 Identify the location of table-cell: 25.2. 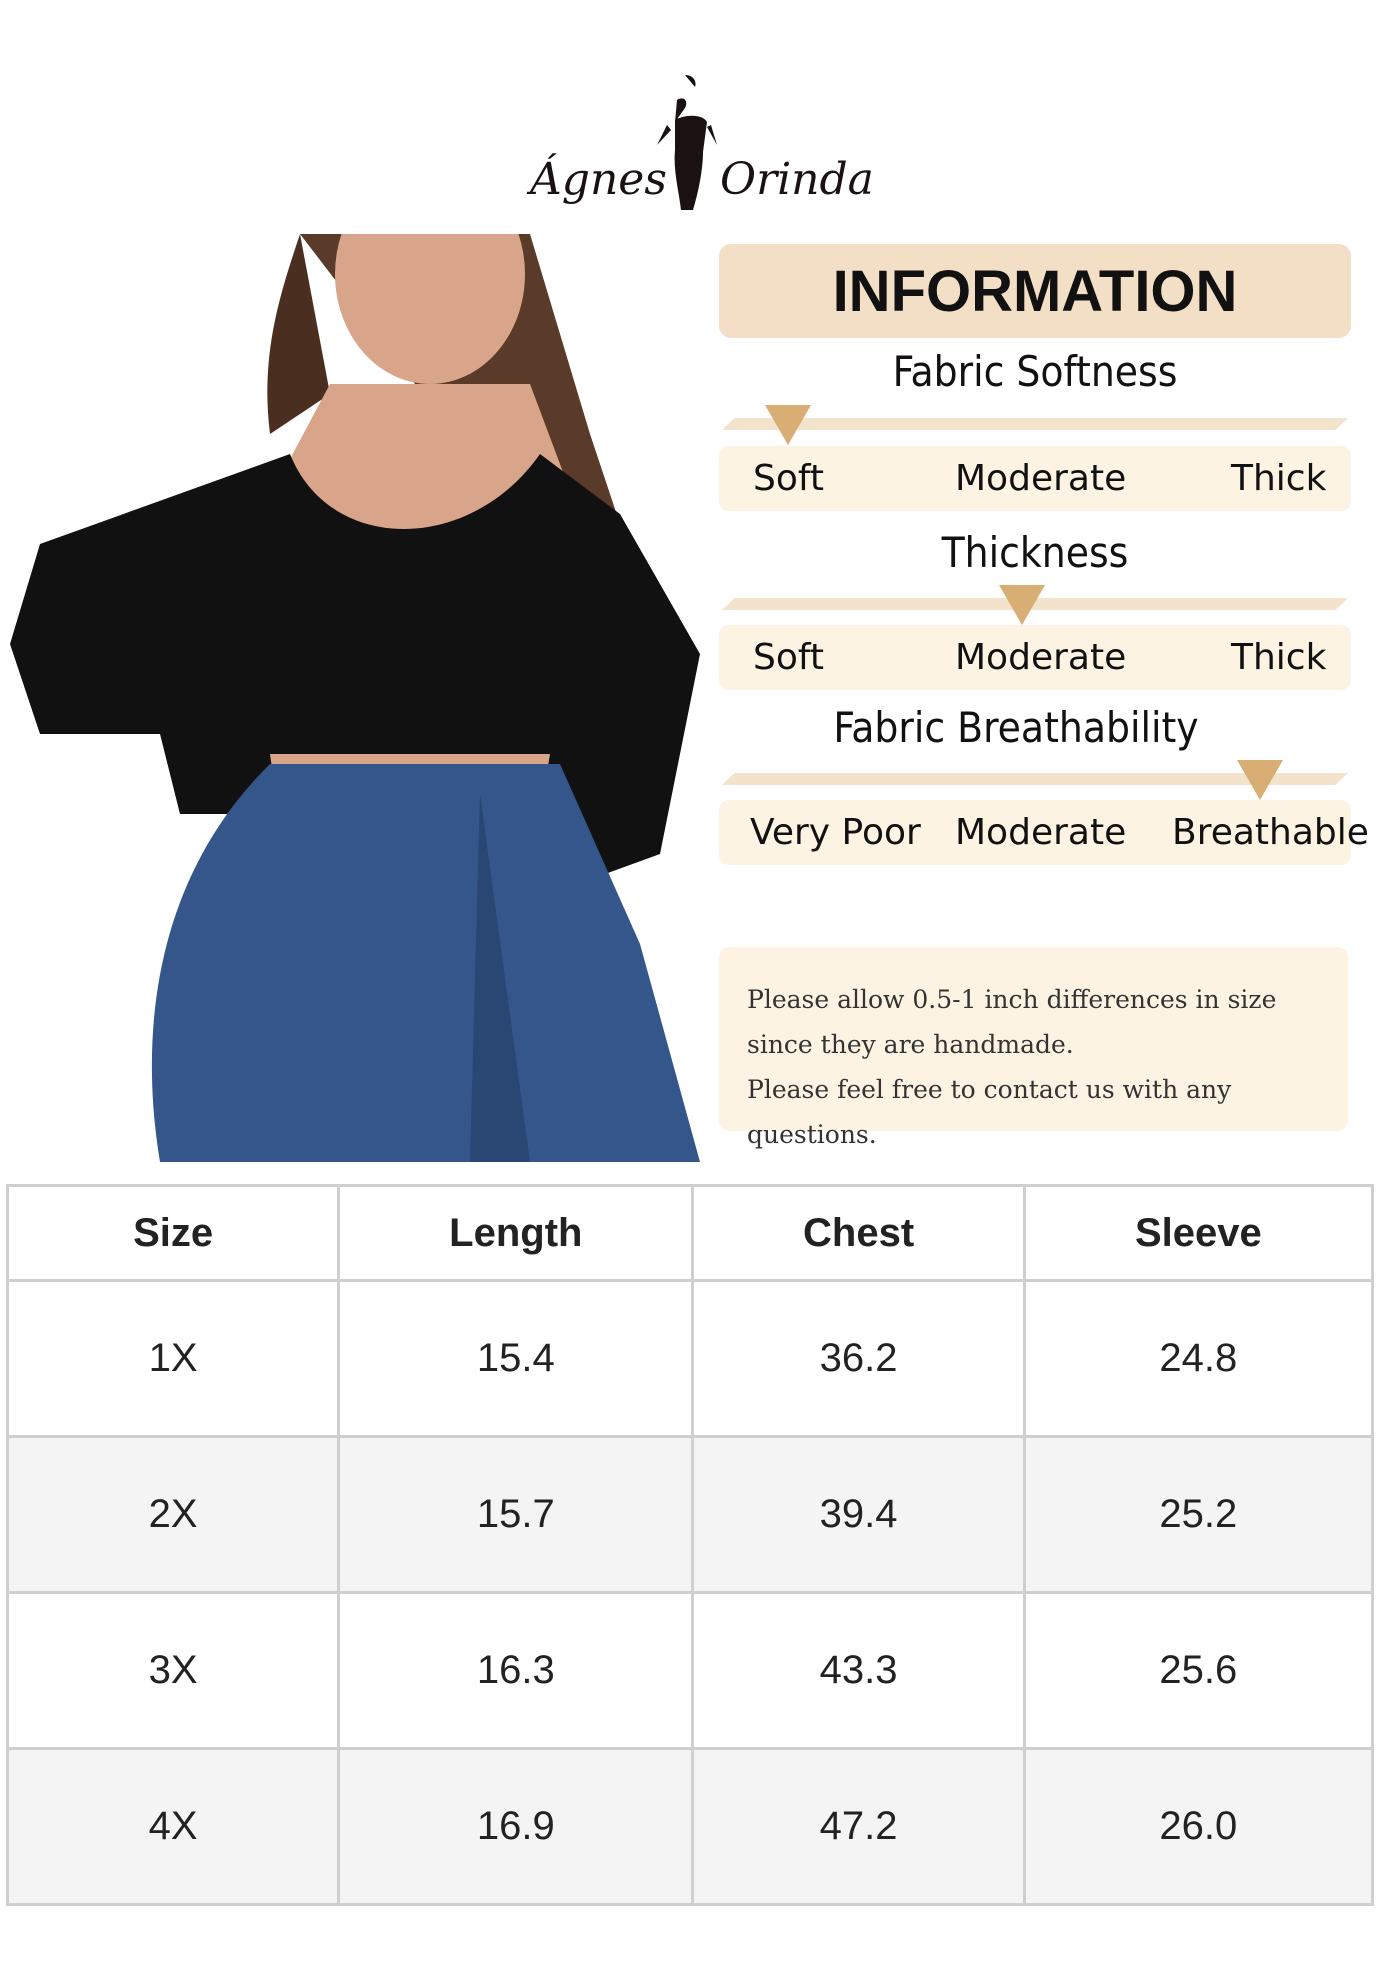
(1198, 1514).